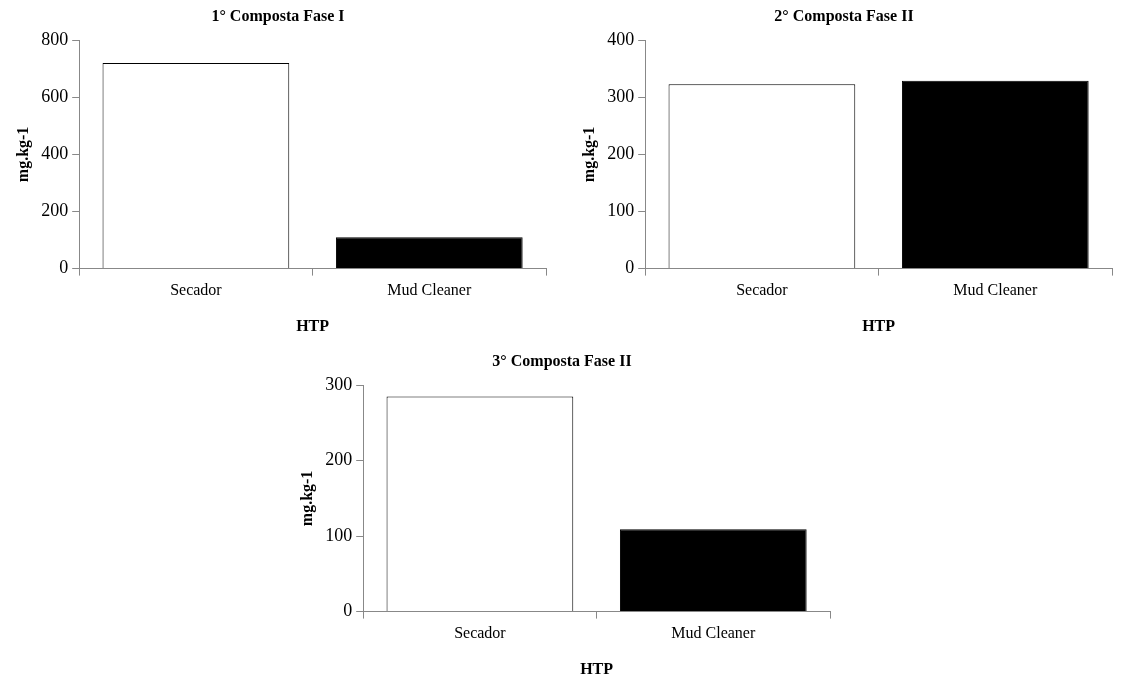  What do you see at coordinates (55, 96) in the screenshot?
I see `y-tick-label: 600` at bounding box center [55, 96].